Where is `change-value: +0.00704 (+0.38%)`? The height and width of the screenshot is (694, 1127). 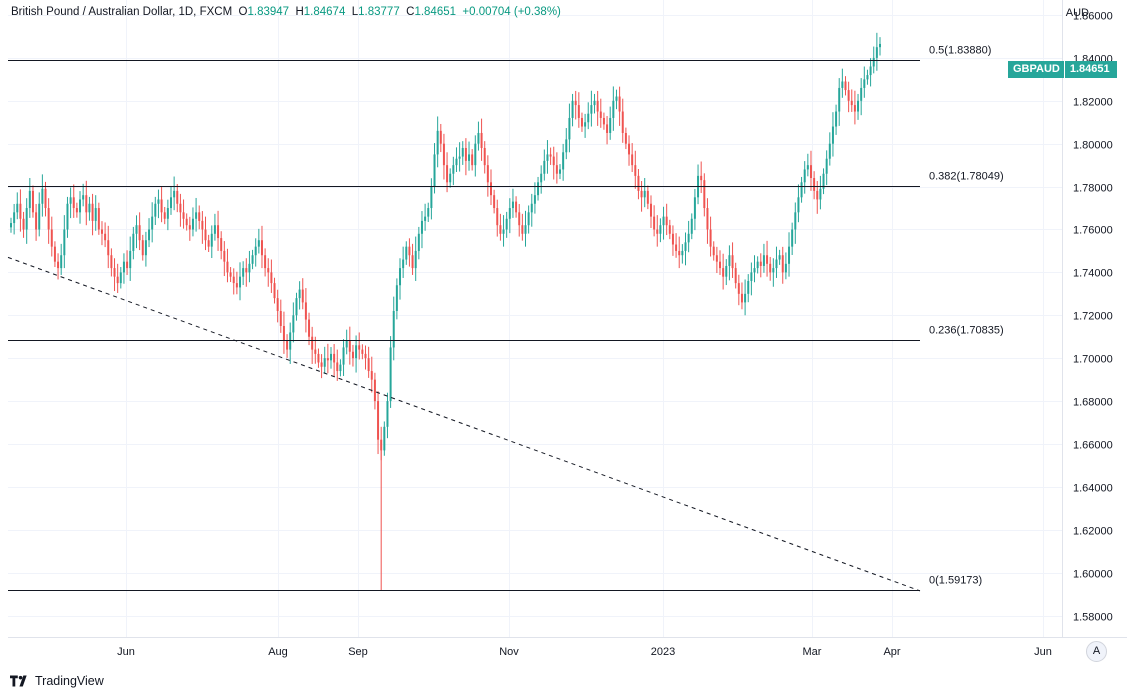 change-value: +0.00704 (+0.38%) is located at coordinates (511, 12).